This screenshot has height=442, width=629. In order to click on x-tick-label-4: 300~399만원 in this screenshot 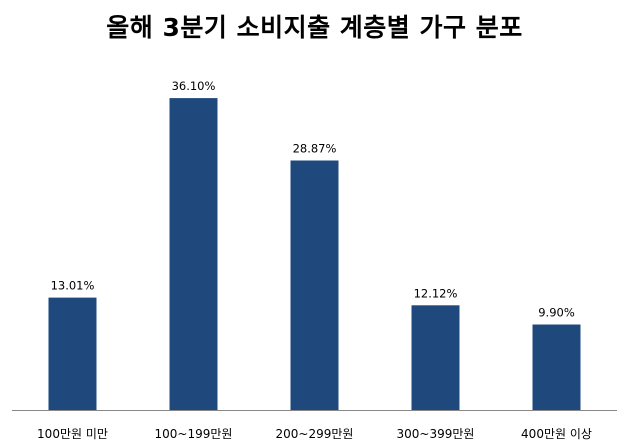, I will do `click(436, 434)`.